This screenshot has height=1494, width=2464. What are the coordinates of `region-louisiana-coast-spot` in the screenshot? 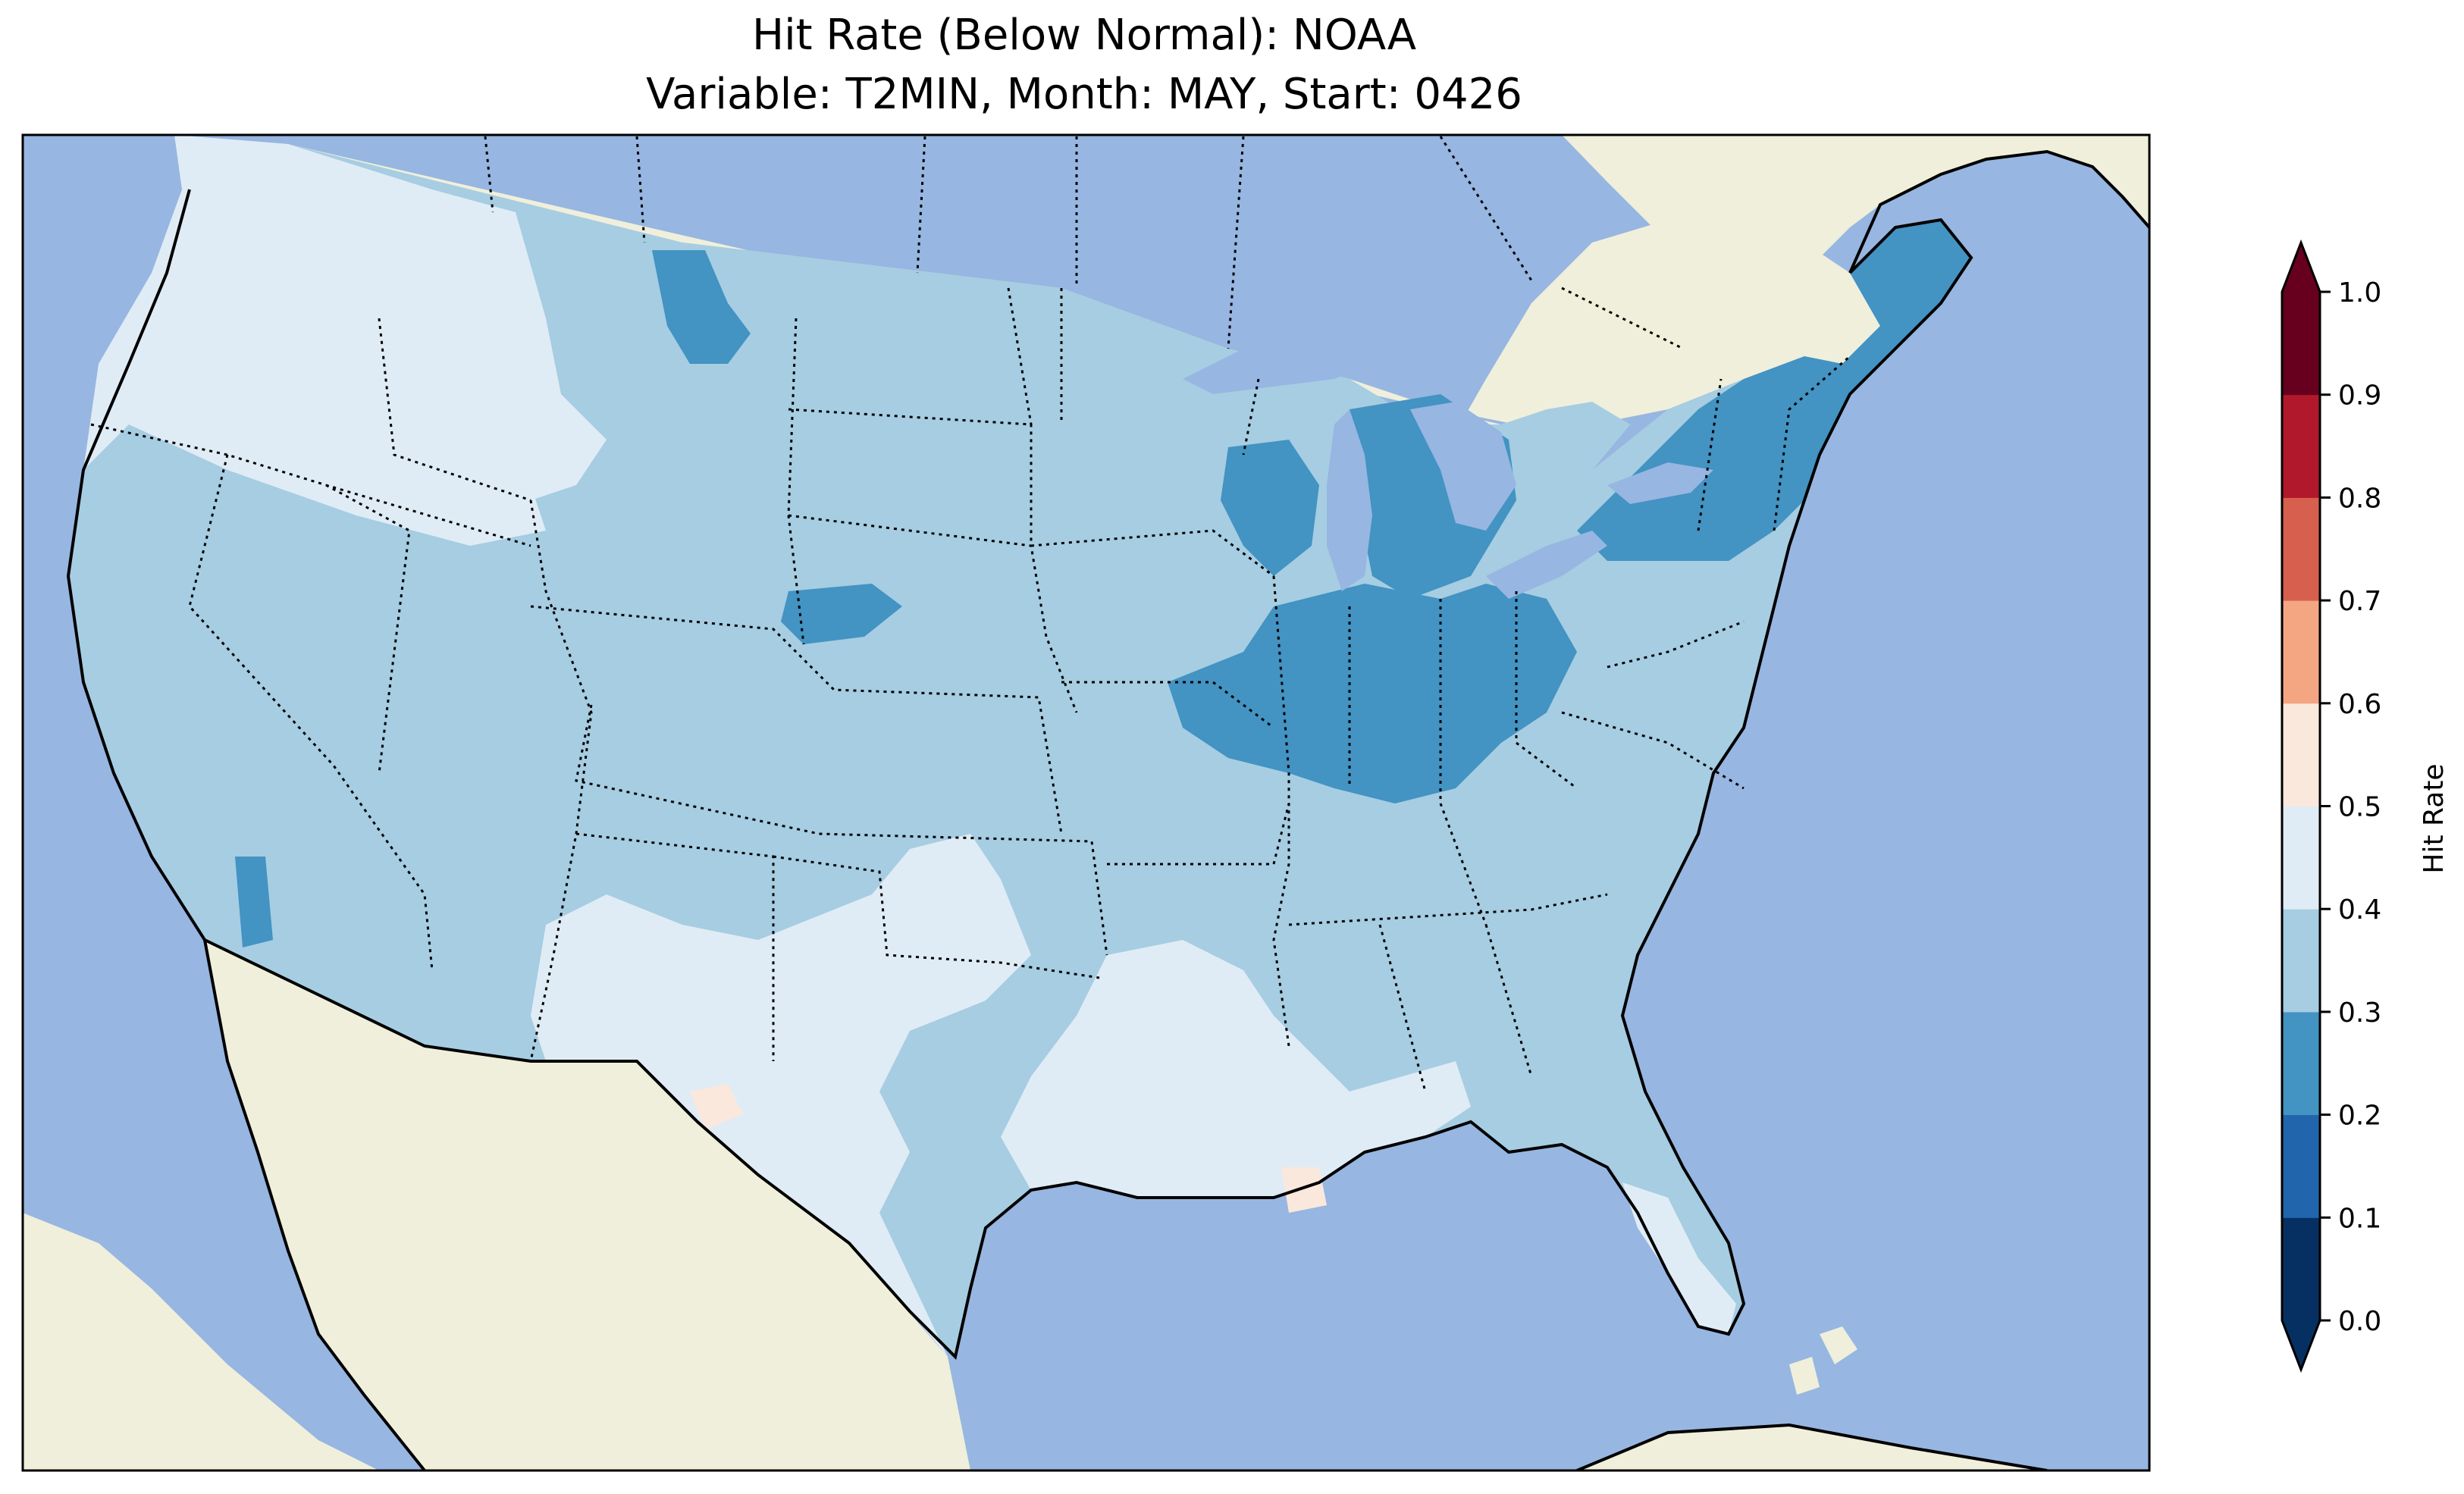 It's located at (1304, 1190).